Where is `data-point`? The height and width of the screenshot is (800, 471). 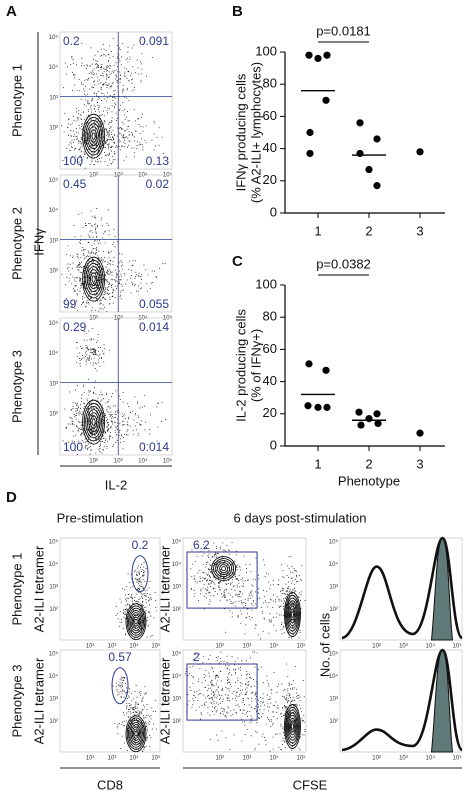 data-point is located at coordinates (326, 370).